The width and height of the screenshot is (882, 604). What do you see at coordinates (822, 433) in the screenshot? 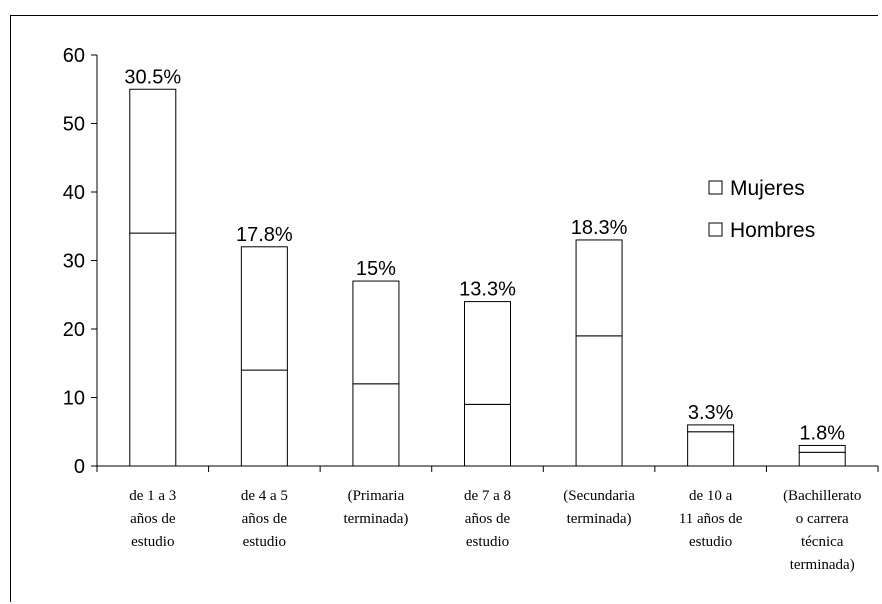
I see `bar-data-label: 1.8%` at bounding box center [822, 433].